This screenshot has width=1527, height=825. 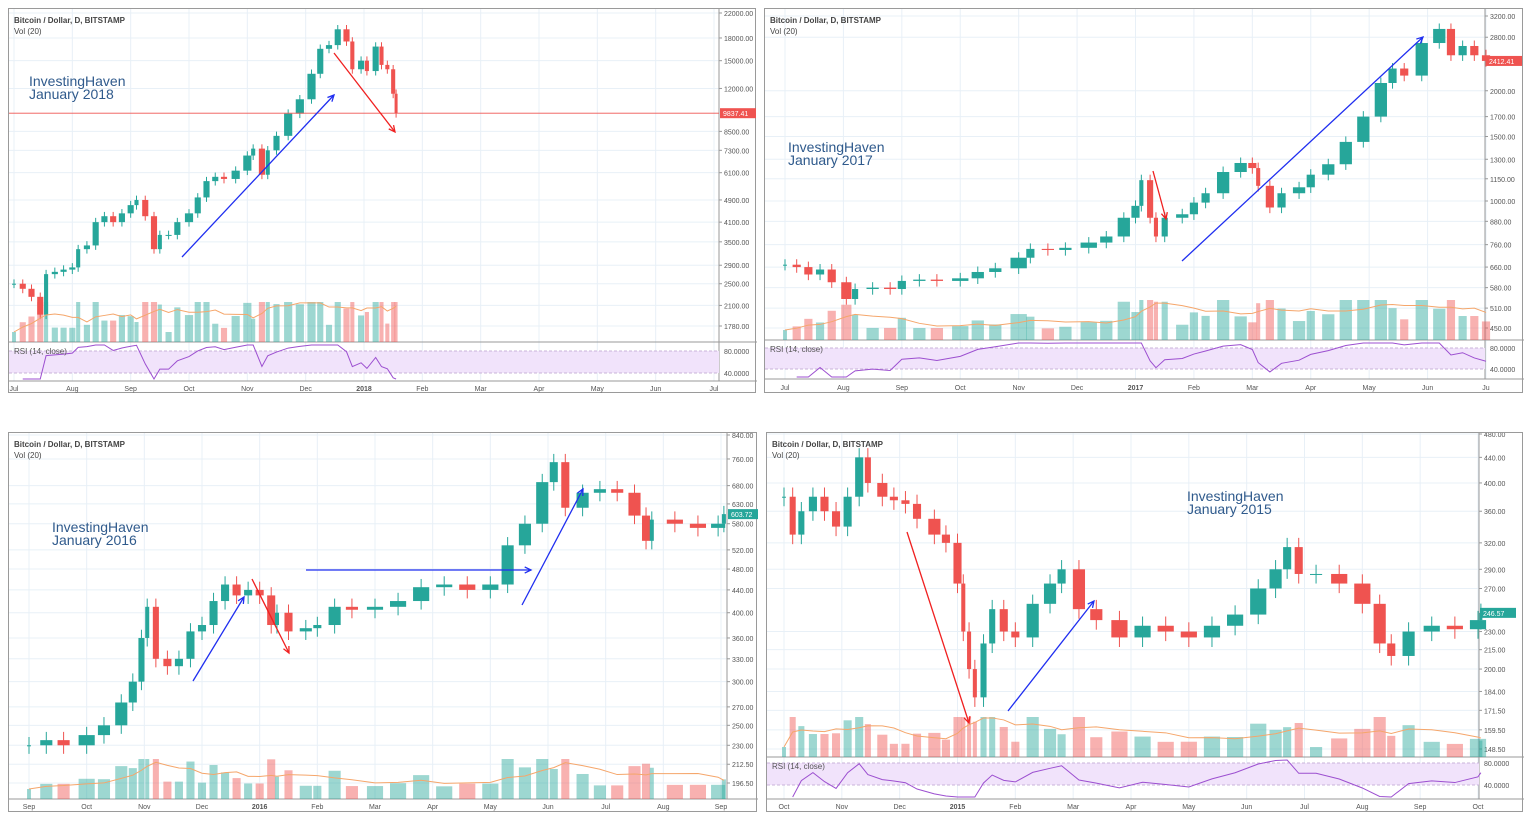 What do you see at coordinates (1478, 807) in the screenshot?
I see `x-tick-label: Oct` at bounding box center [1478, 807].